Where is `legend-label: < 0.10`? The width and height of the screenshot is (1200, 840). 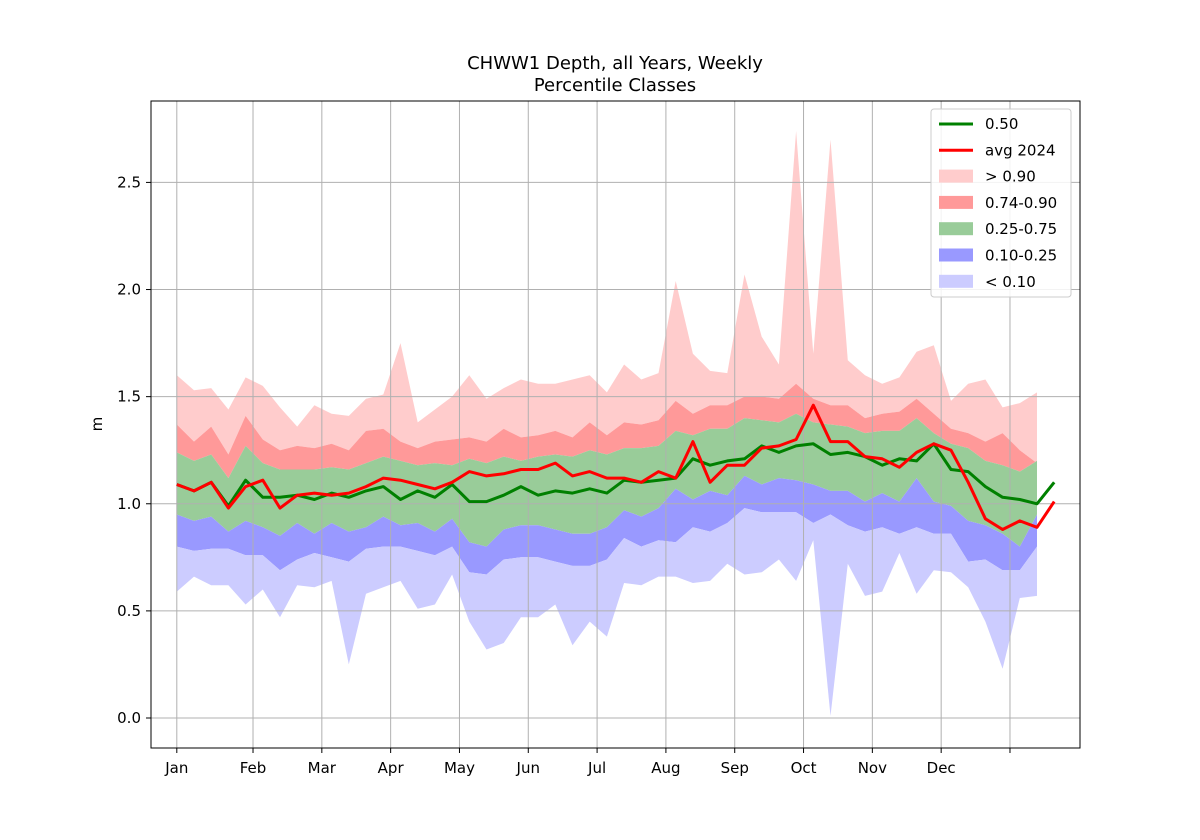
legend-label: < 0.10 is located at coordinates (1010, 282).